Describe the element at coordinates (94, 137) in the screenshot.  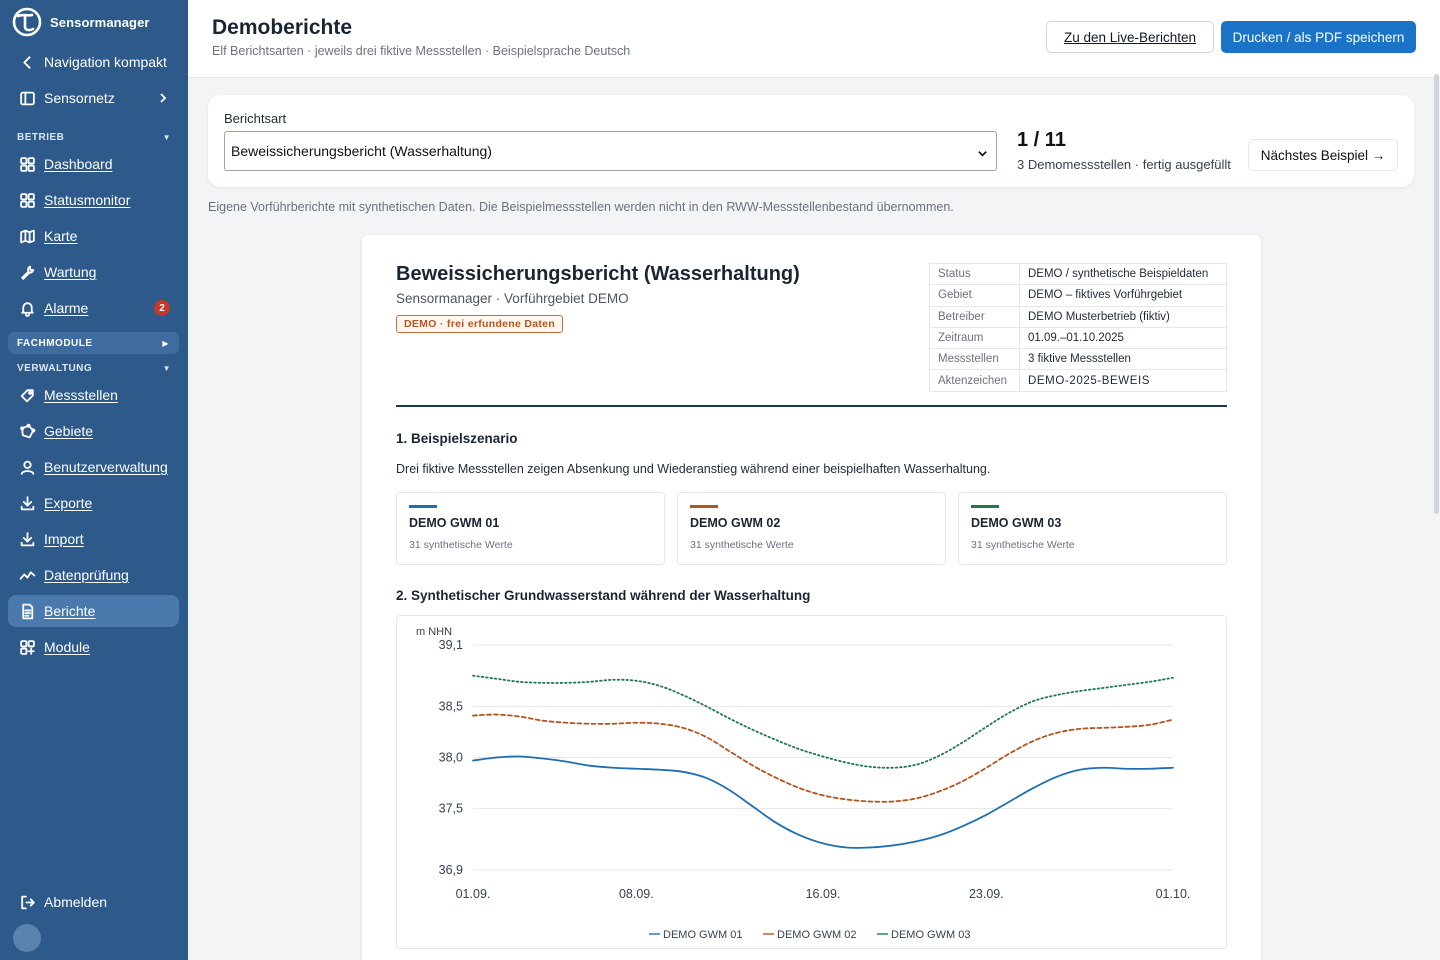
I see `section-header-betrieb: BETRIEB ▼` at that location.